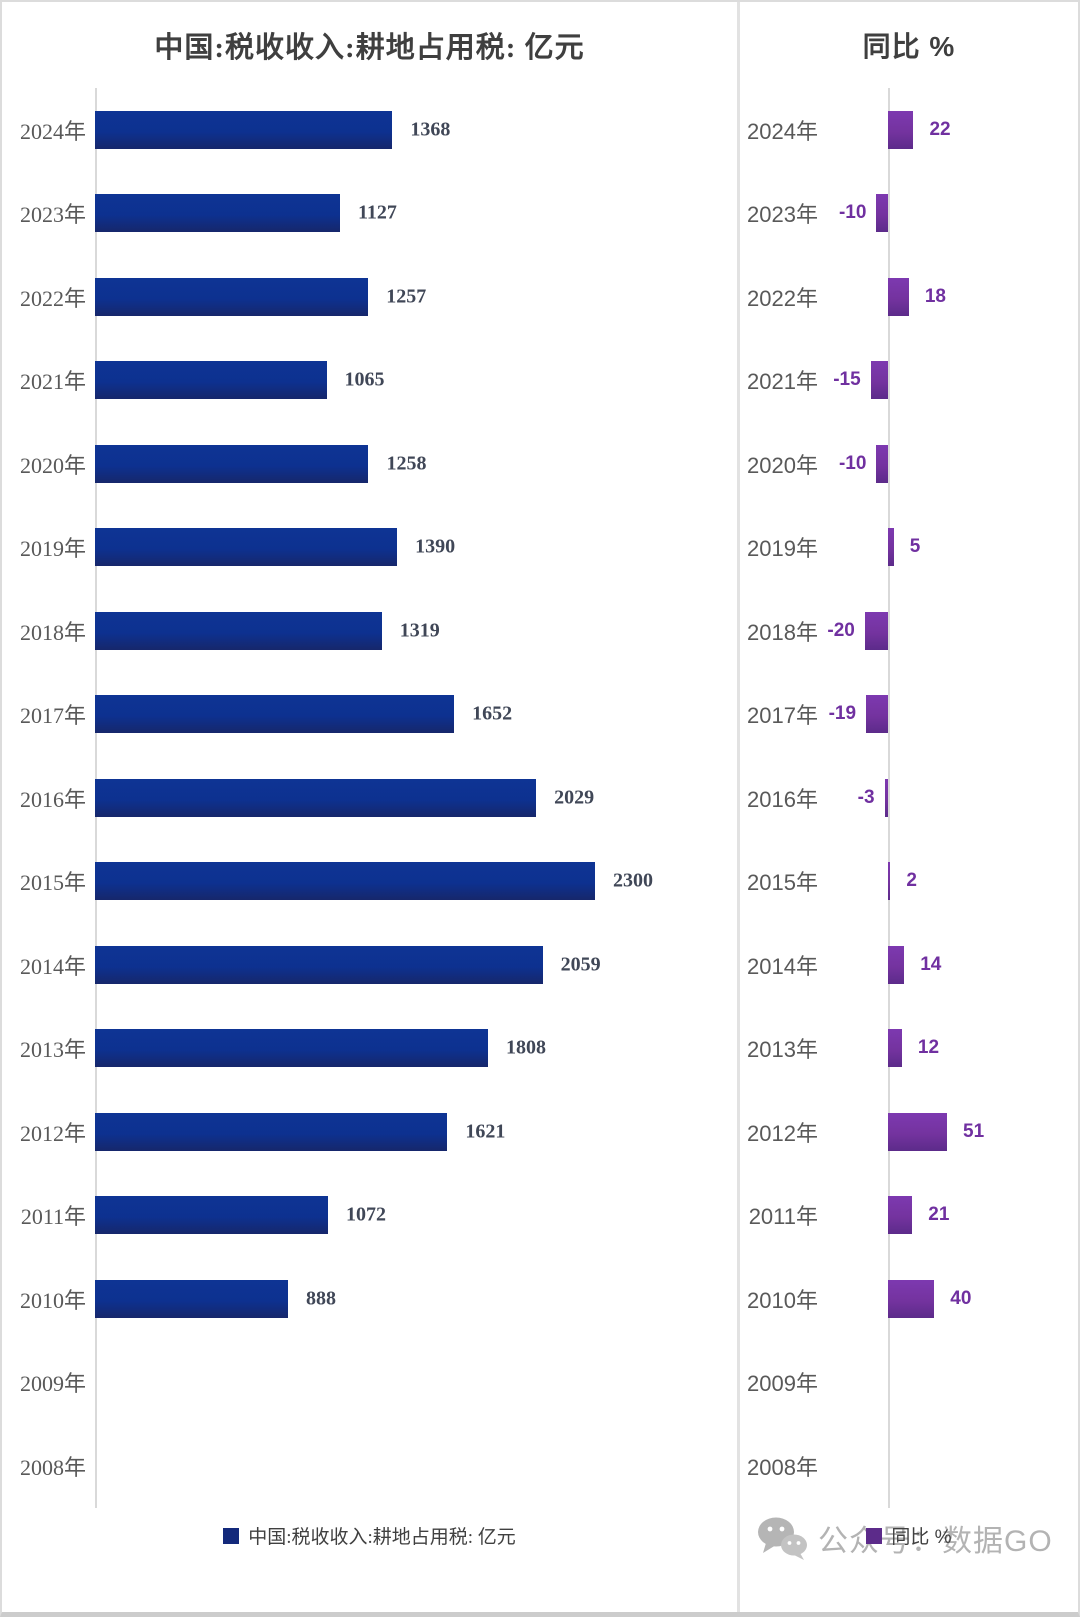 Image resolution: width=1080 pixels, height=1617 pixels. What do you see at coordinates (782, 1384) in the screenshot?
I see `year-label: 2009年` at bounding box center [782, 1384].